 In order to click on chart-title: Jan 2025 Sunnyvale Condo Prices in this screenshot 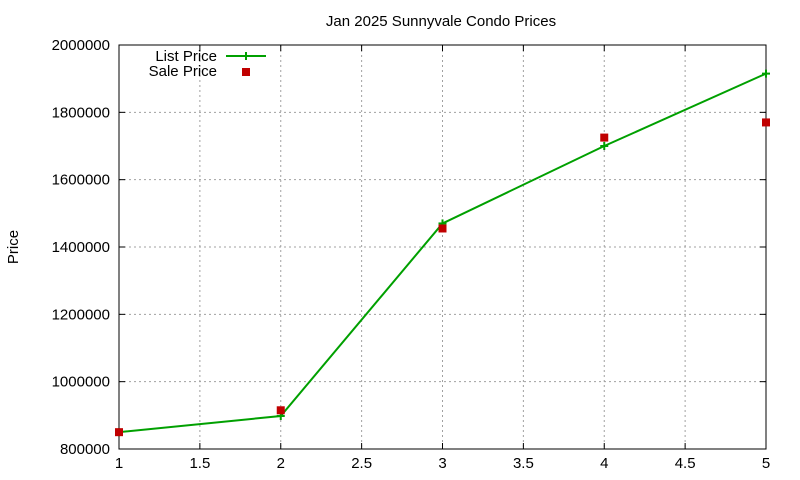, I will do `click(441, 21)`.